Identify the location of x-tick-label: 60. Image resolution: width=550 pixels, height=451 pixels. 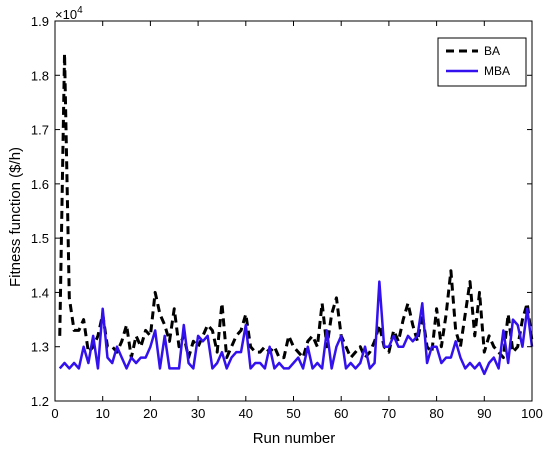
(341, 413).